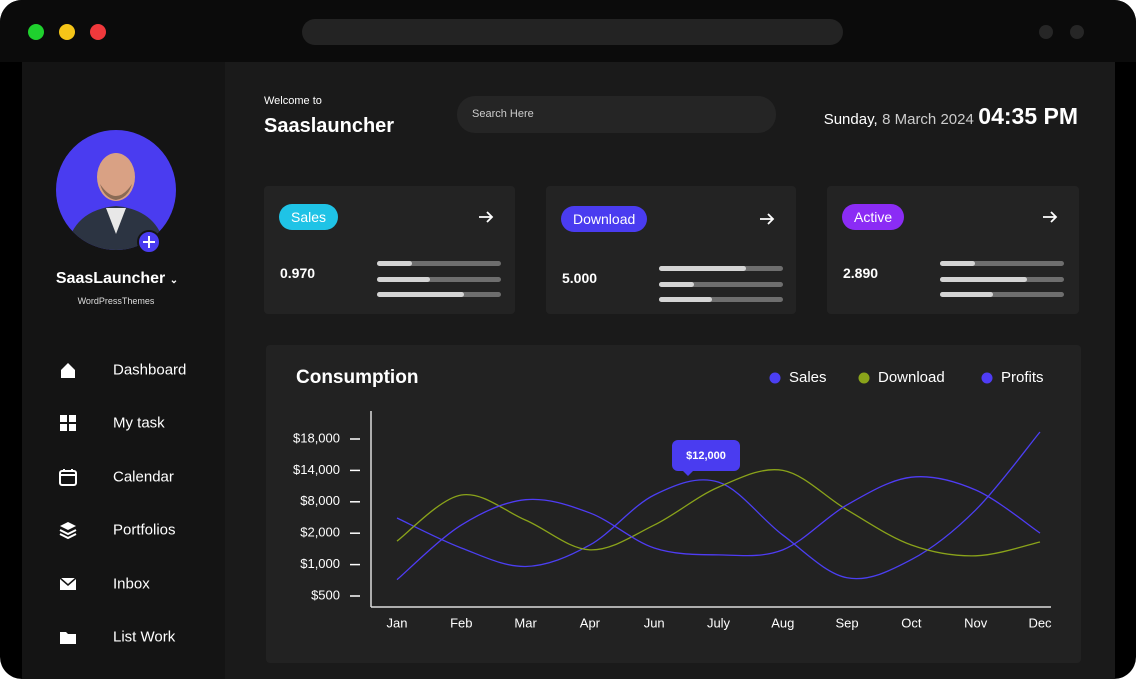  Describe the element at coordinates (1028, 116) in the screenshot. I see `time: 04:35 PM` at that location.